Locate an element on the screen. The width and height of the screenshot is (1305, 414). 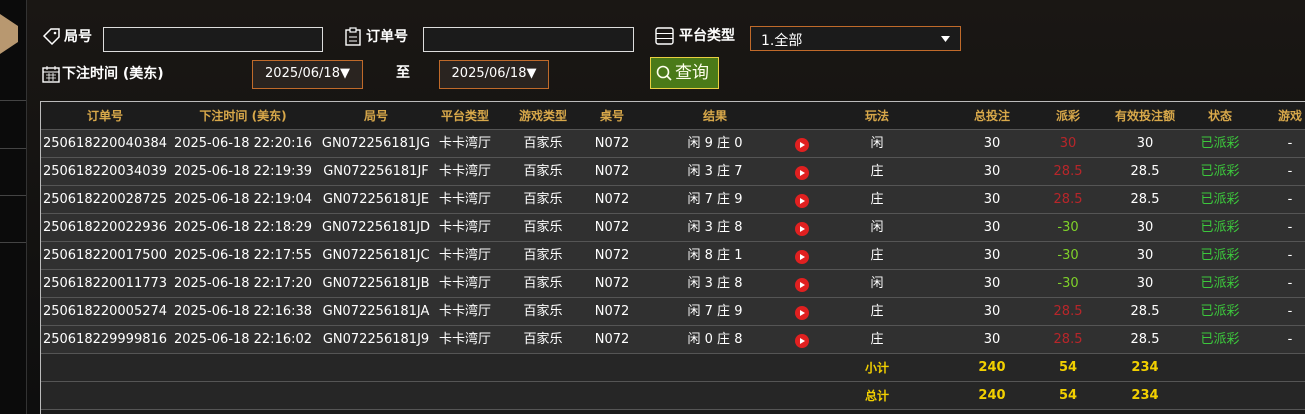
calendar-icon is located at coordinates (51, 74).